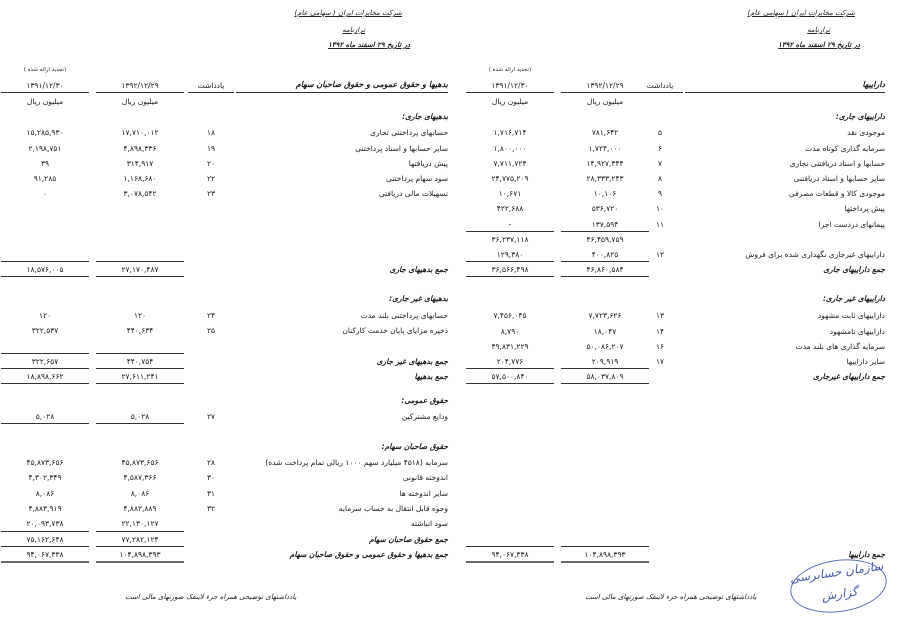 This screenshot has height=630, width=900. I want to click on row-label: پیش دریافتها, so click(428, 163).